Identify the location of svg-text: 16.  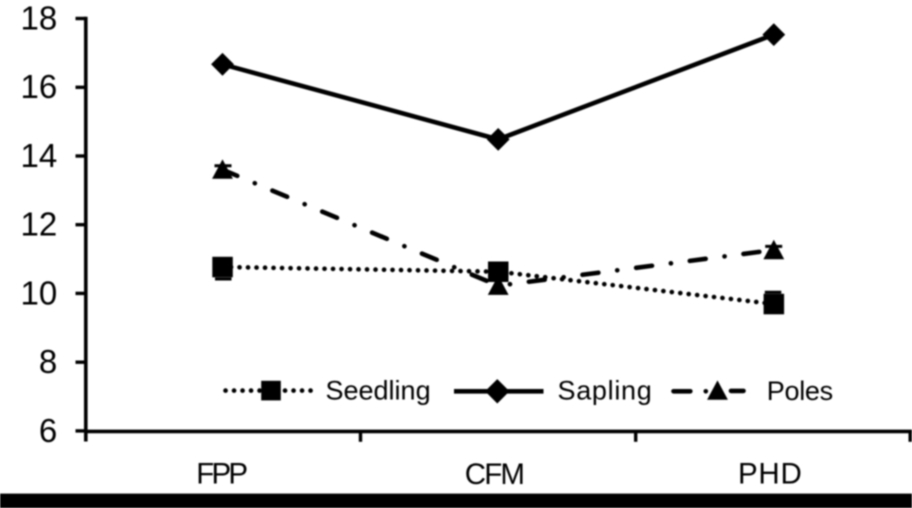
(38, 86).